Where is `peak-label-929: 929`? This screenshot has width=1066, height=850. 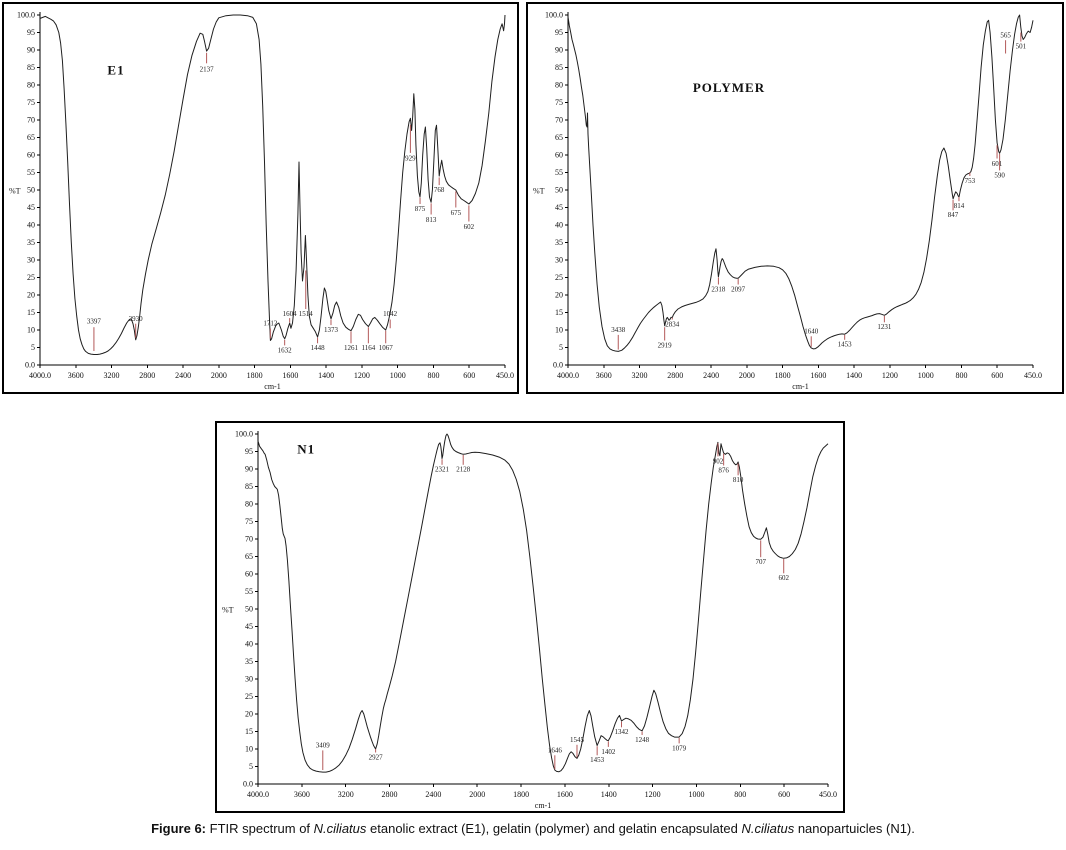 peak-label-929: 929 is located at coordinates (410, 159).